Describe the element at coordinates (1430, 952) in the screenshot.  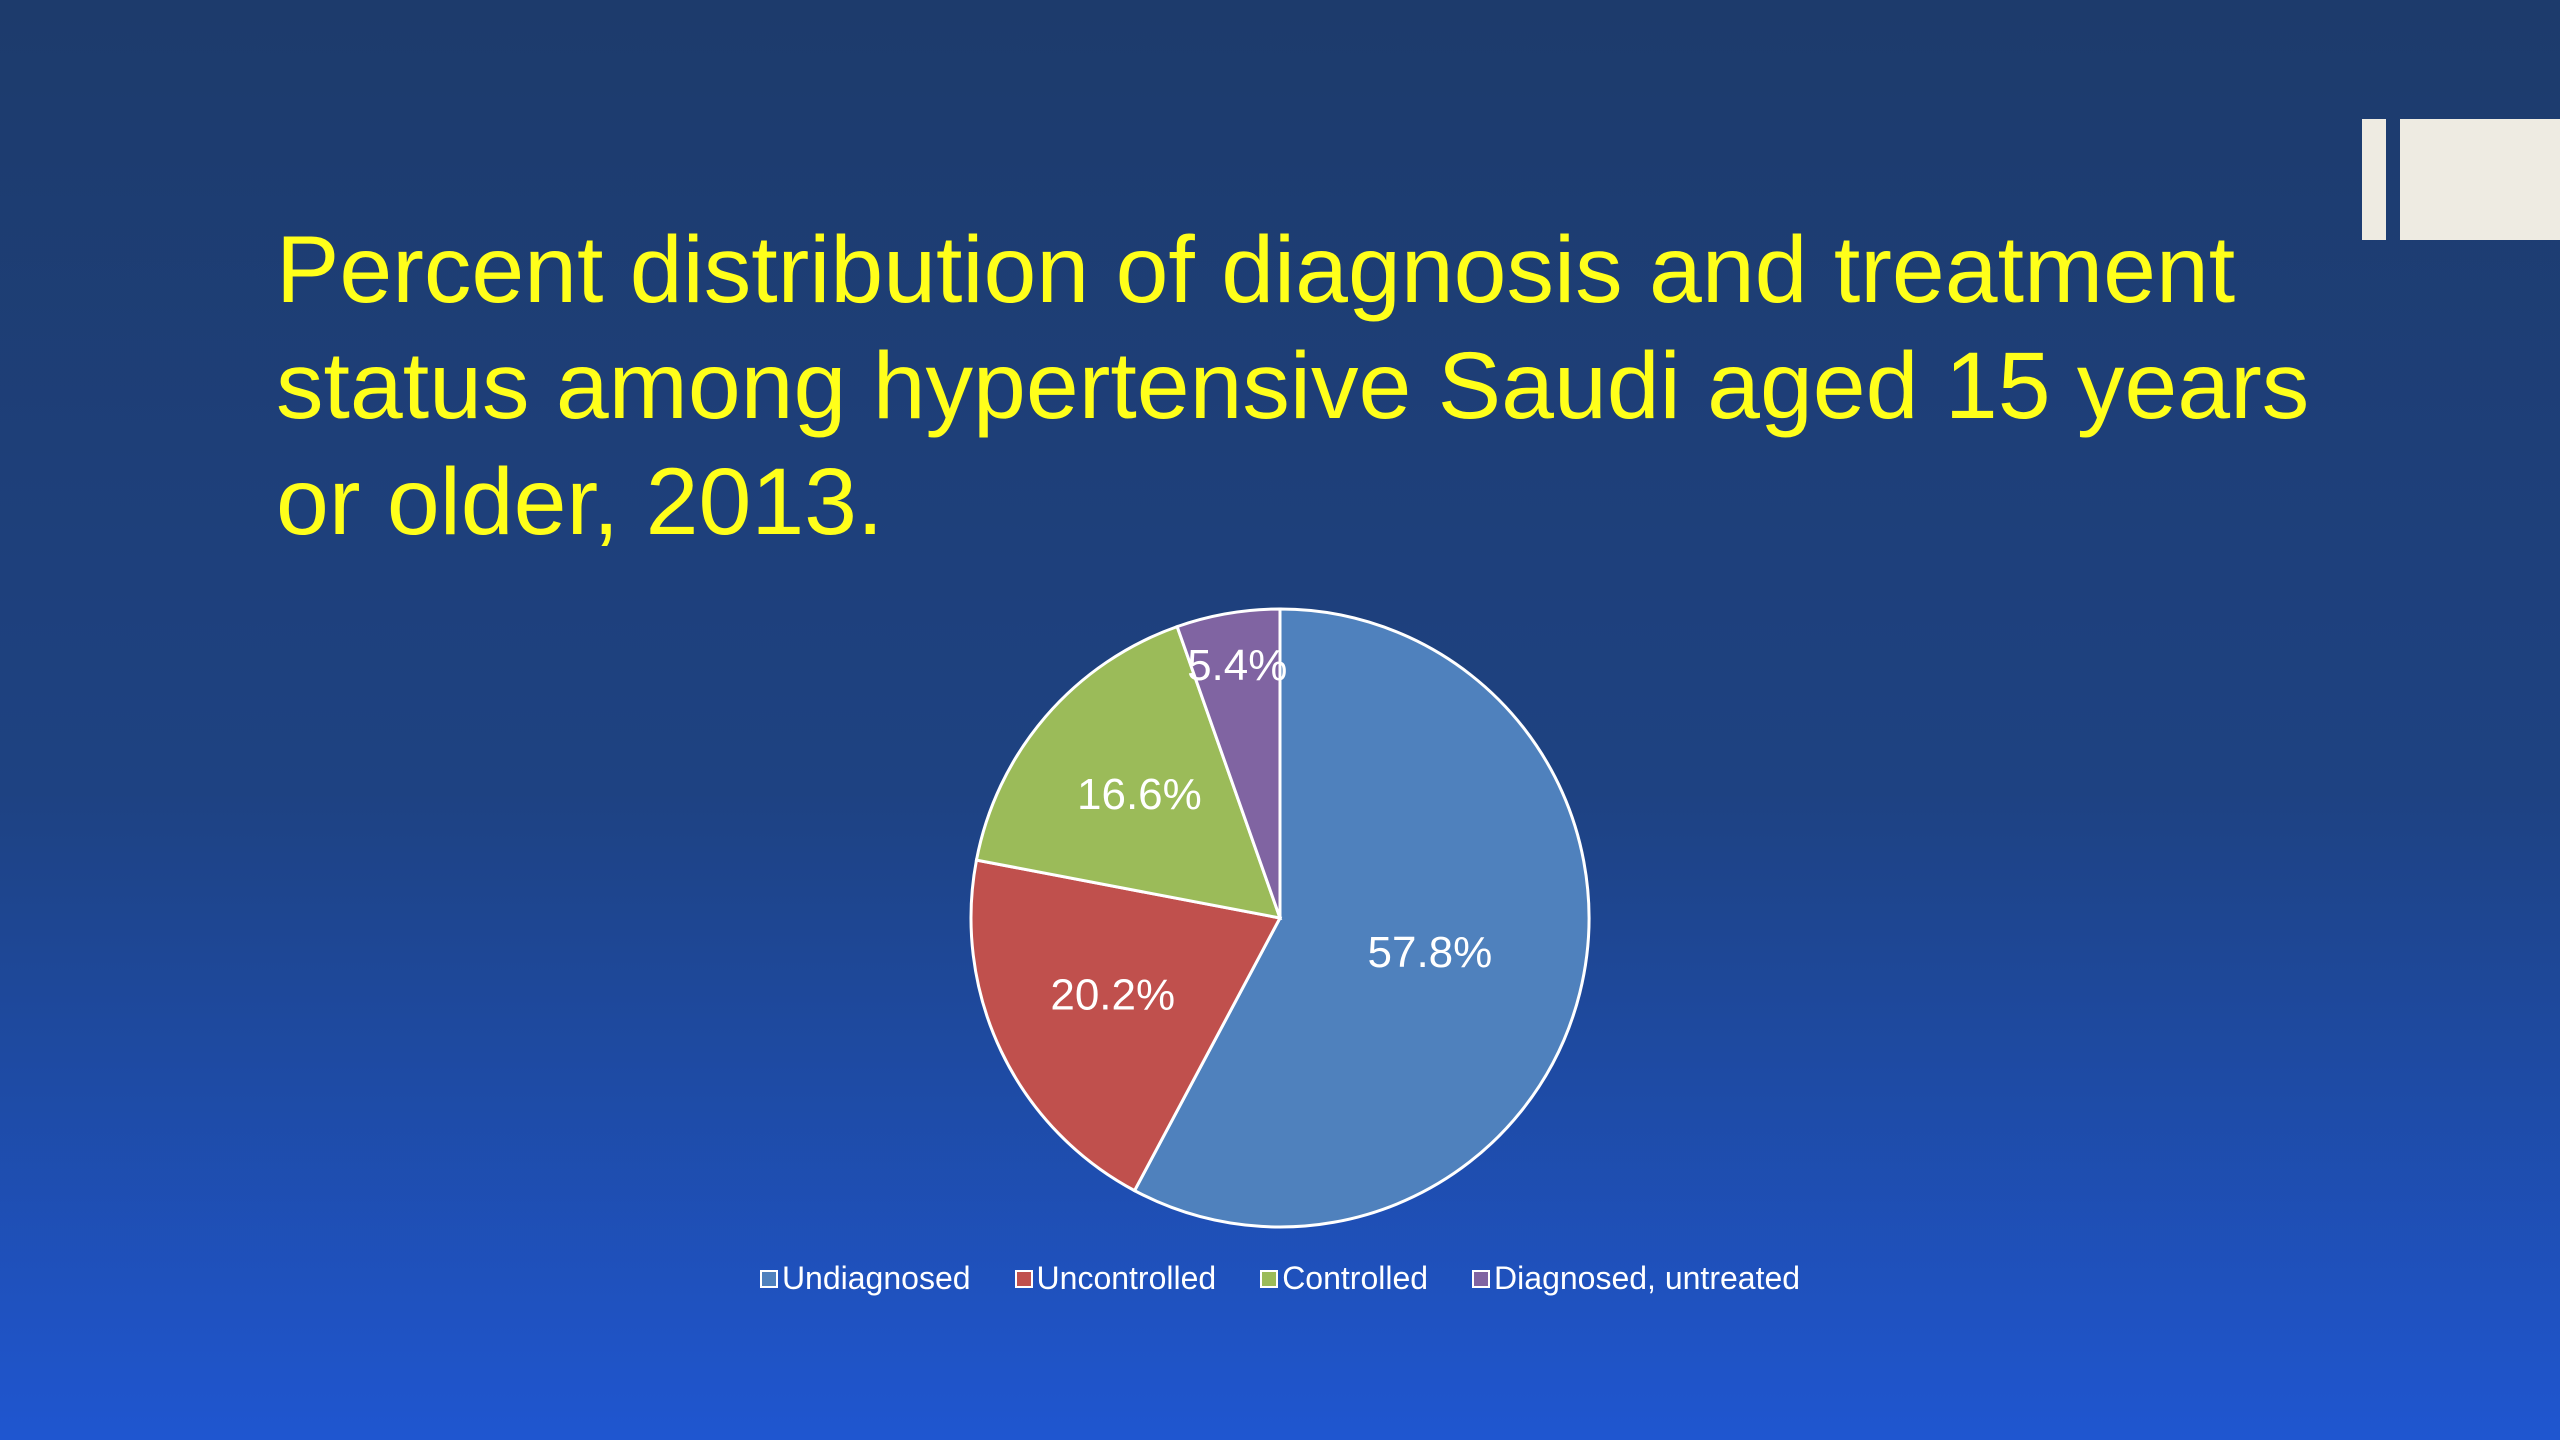
I see `data-label: 57.8%` at that location.